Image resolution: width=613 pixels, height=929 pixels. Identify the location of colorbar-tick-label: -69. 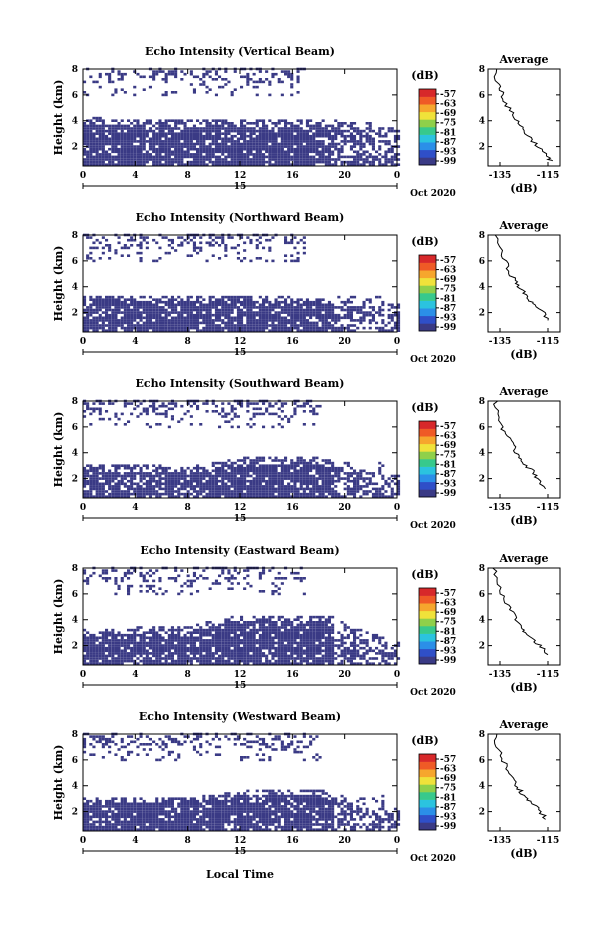
(448, 114).